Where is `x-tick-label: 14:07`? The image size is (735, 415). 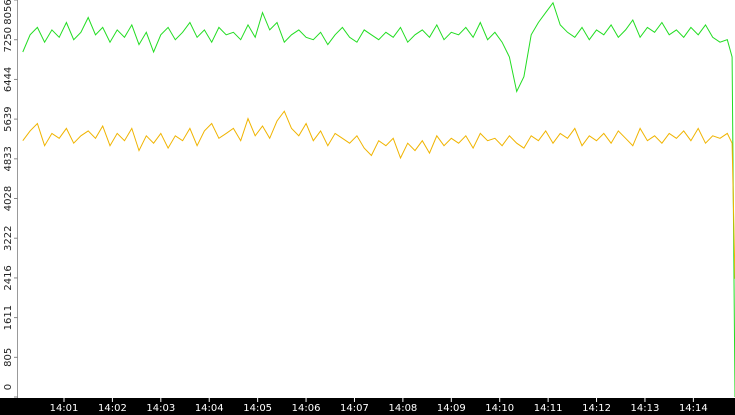 x-tick-label: 14:07 is located at coordinates (354, 408).